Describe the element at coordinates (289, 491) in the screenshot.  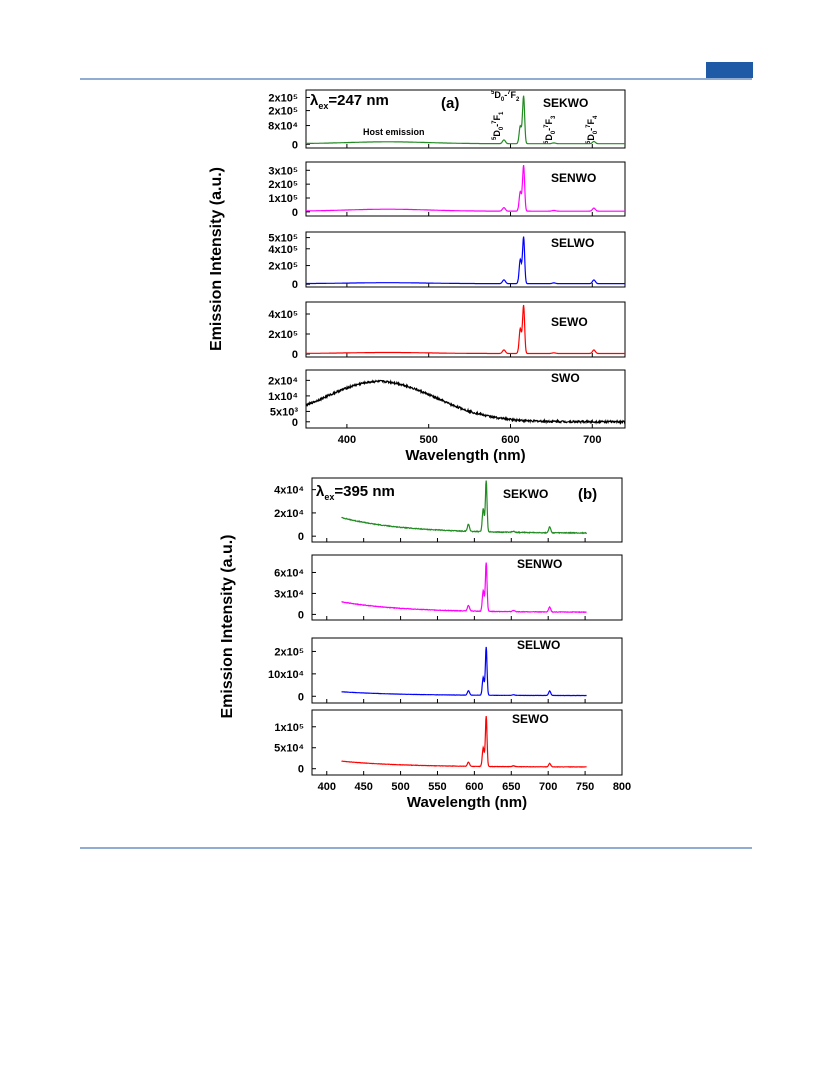
I see `y-tick-label: 4x10⁴` at that location.